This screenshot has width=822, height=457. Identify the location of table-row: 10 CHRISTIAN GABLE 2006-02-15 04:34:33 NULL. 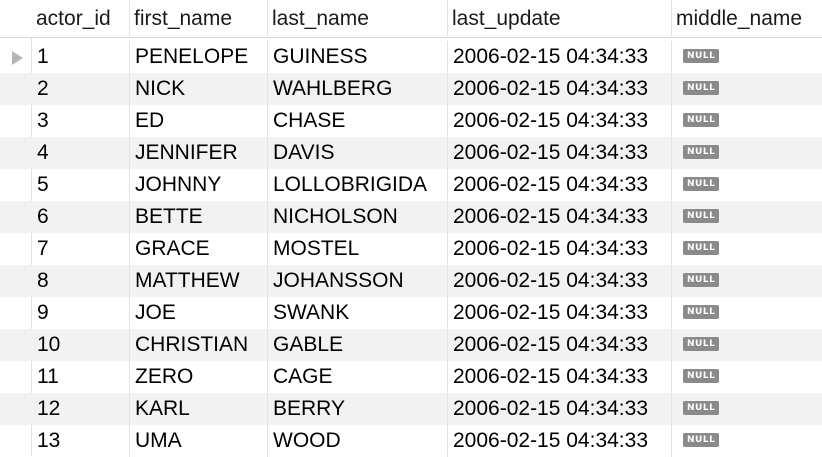
(411, 345).